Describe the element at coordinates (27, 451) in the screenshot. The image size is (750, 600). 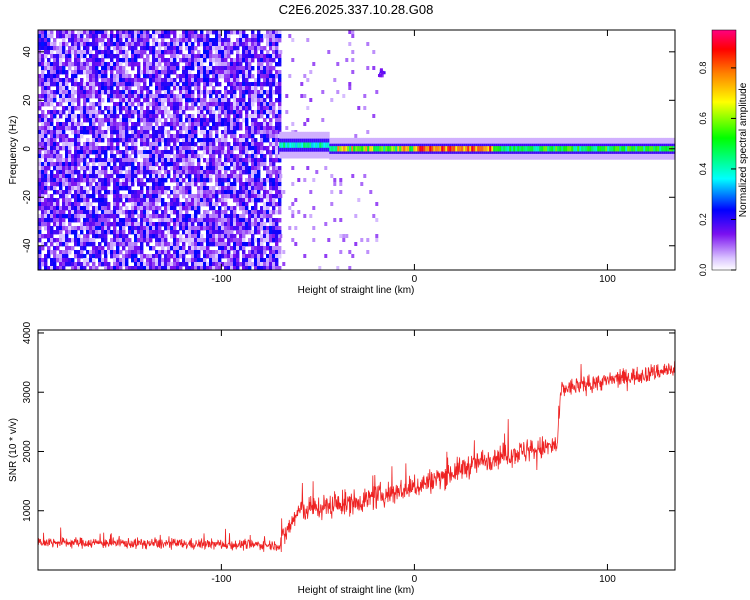
I see `y-tick-label: 2000` at that location.